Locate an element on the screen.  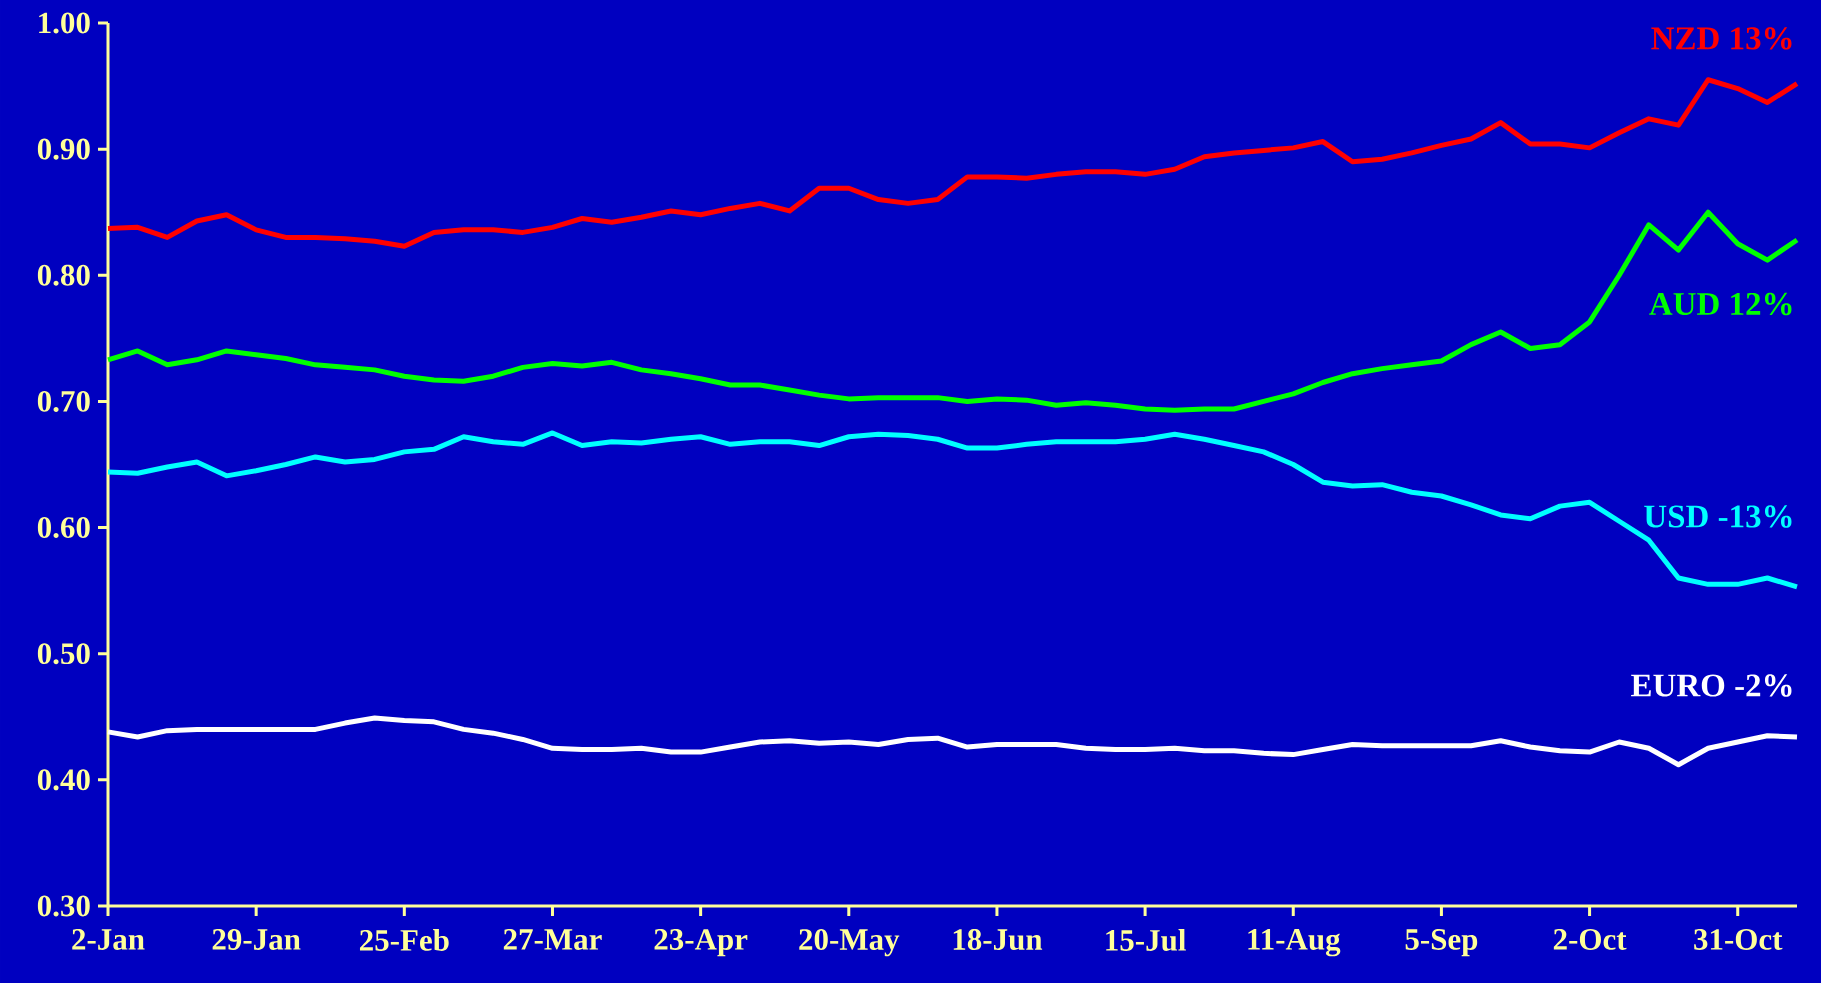
series-label: USD -13% is located at coordinates (1718, 516).